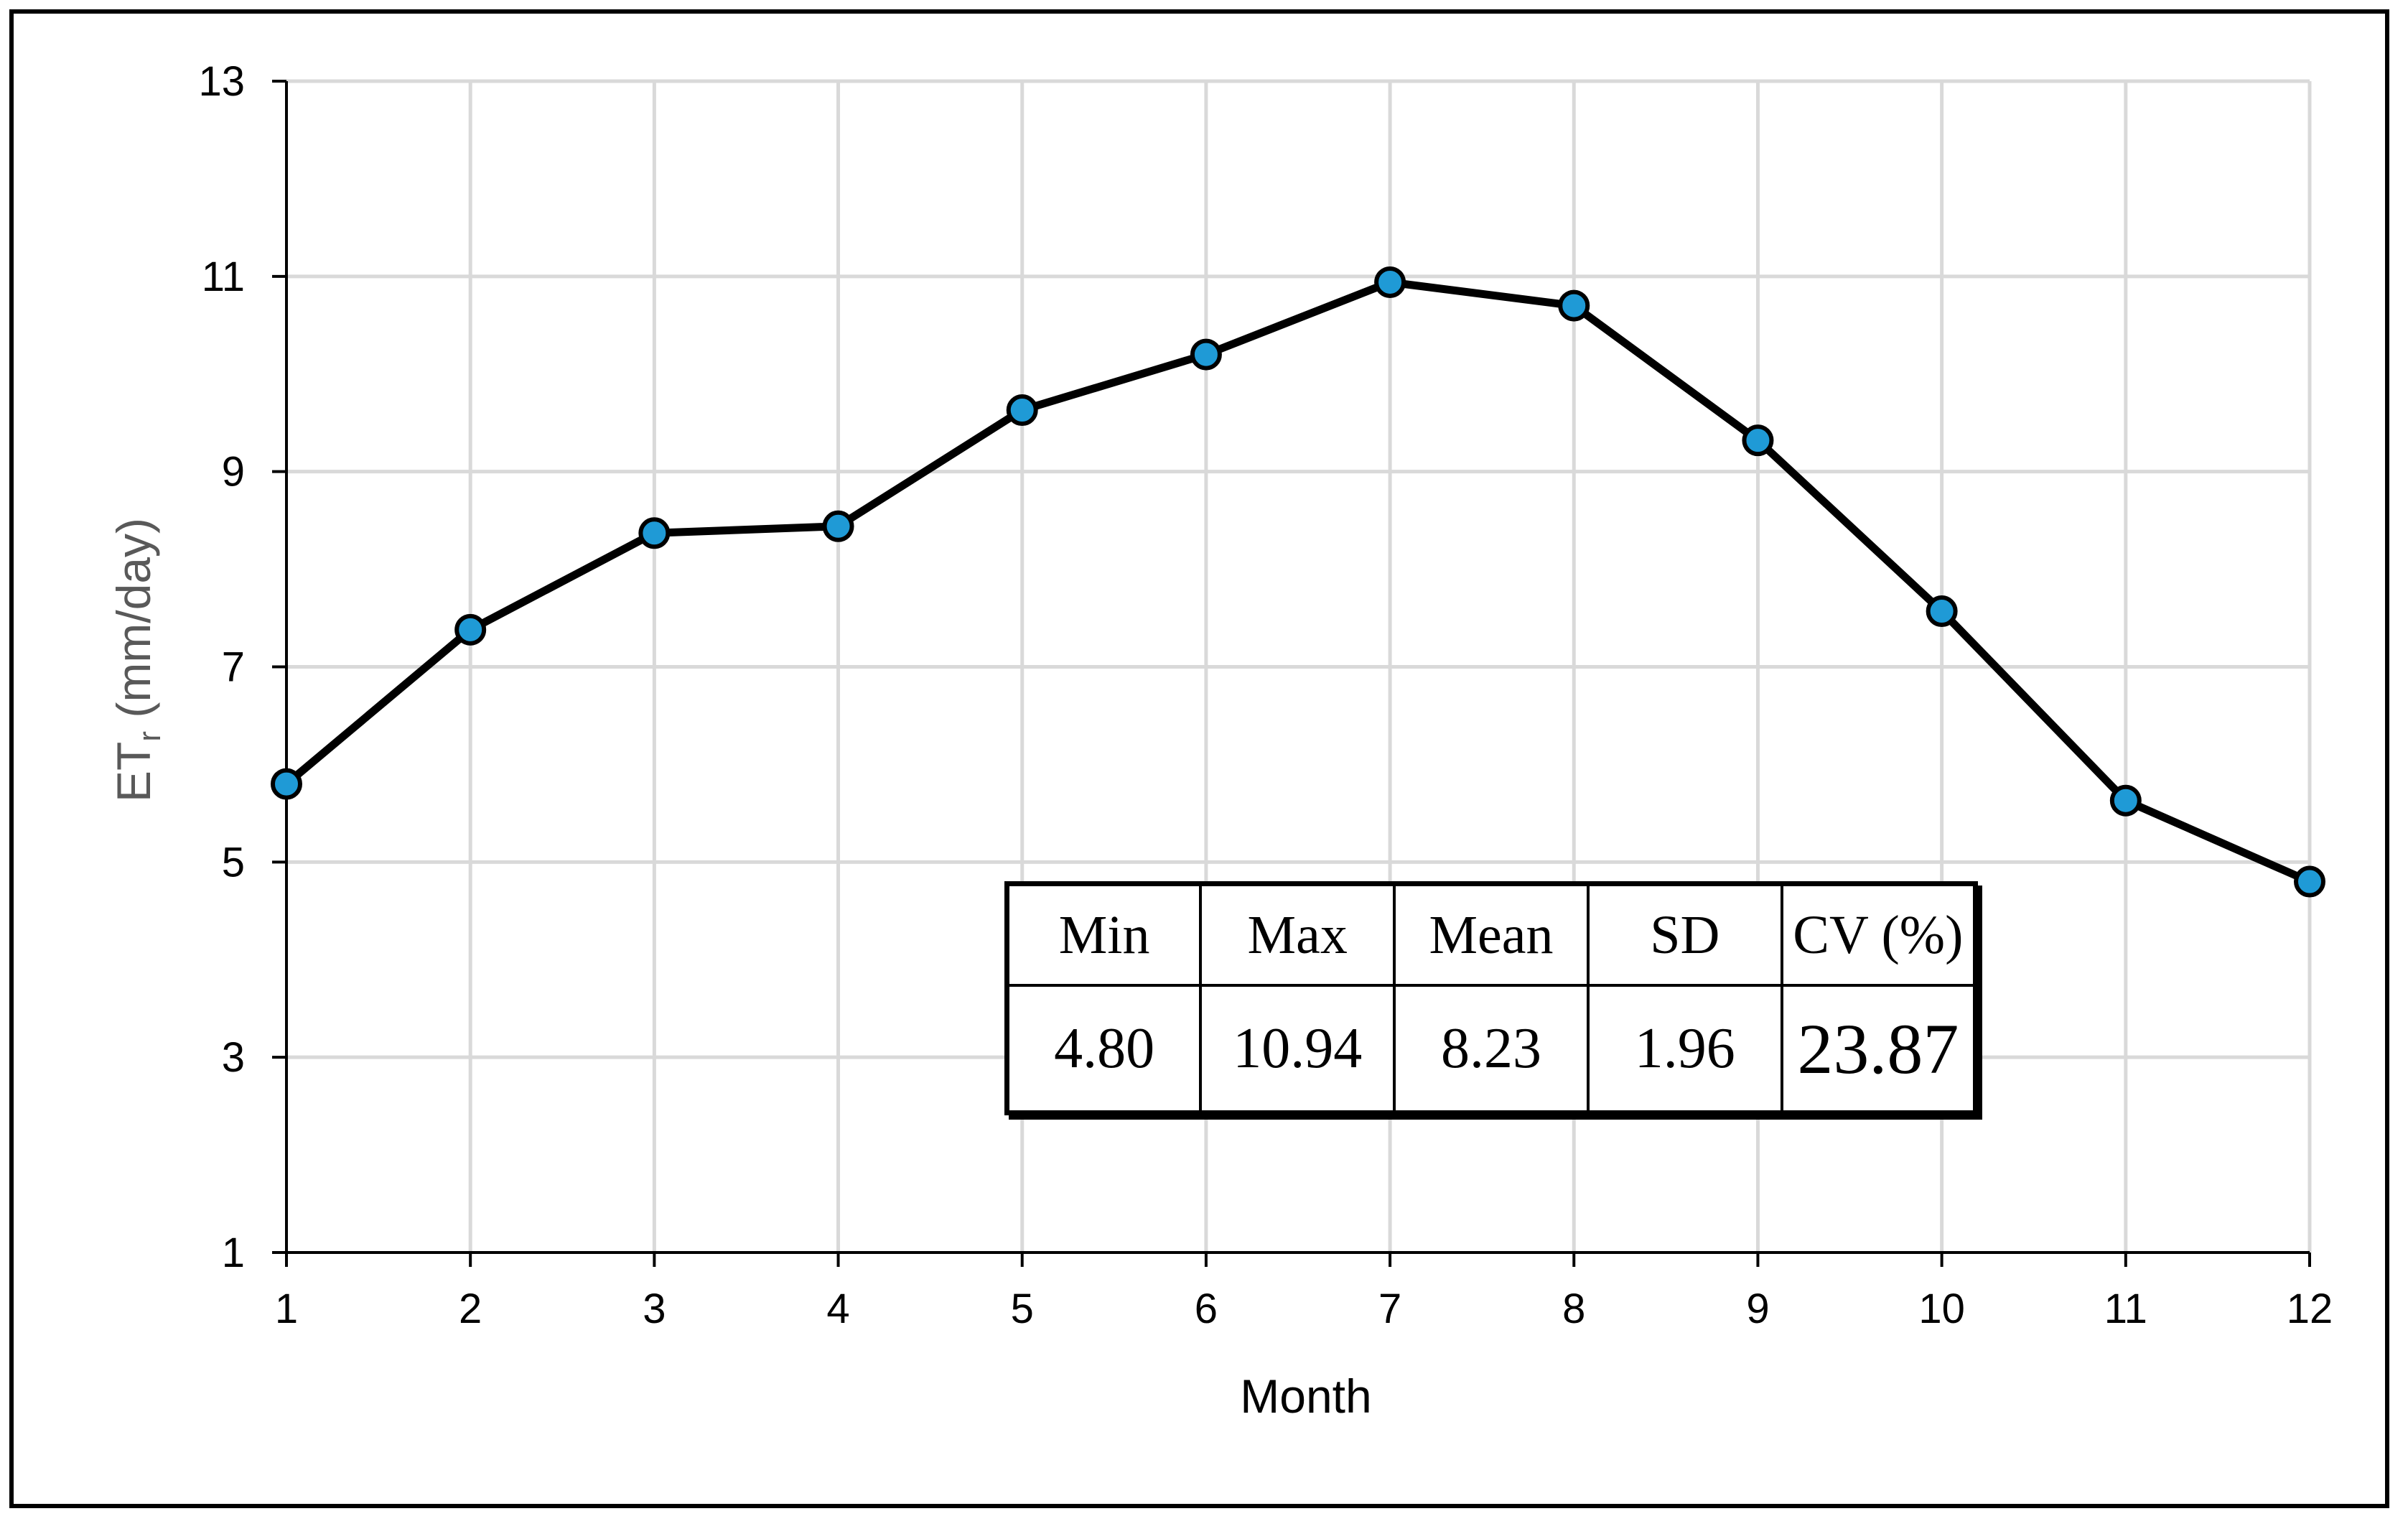 The width and height of the screenshot is (2408, 1529). I want to click on x-tick-label: 2, so click(470, 1309).